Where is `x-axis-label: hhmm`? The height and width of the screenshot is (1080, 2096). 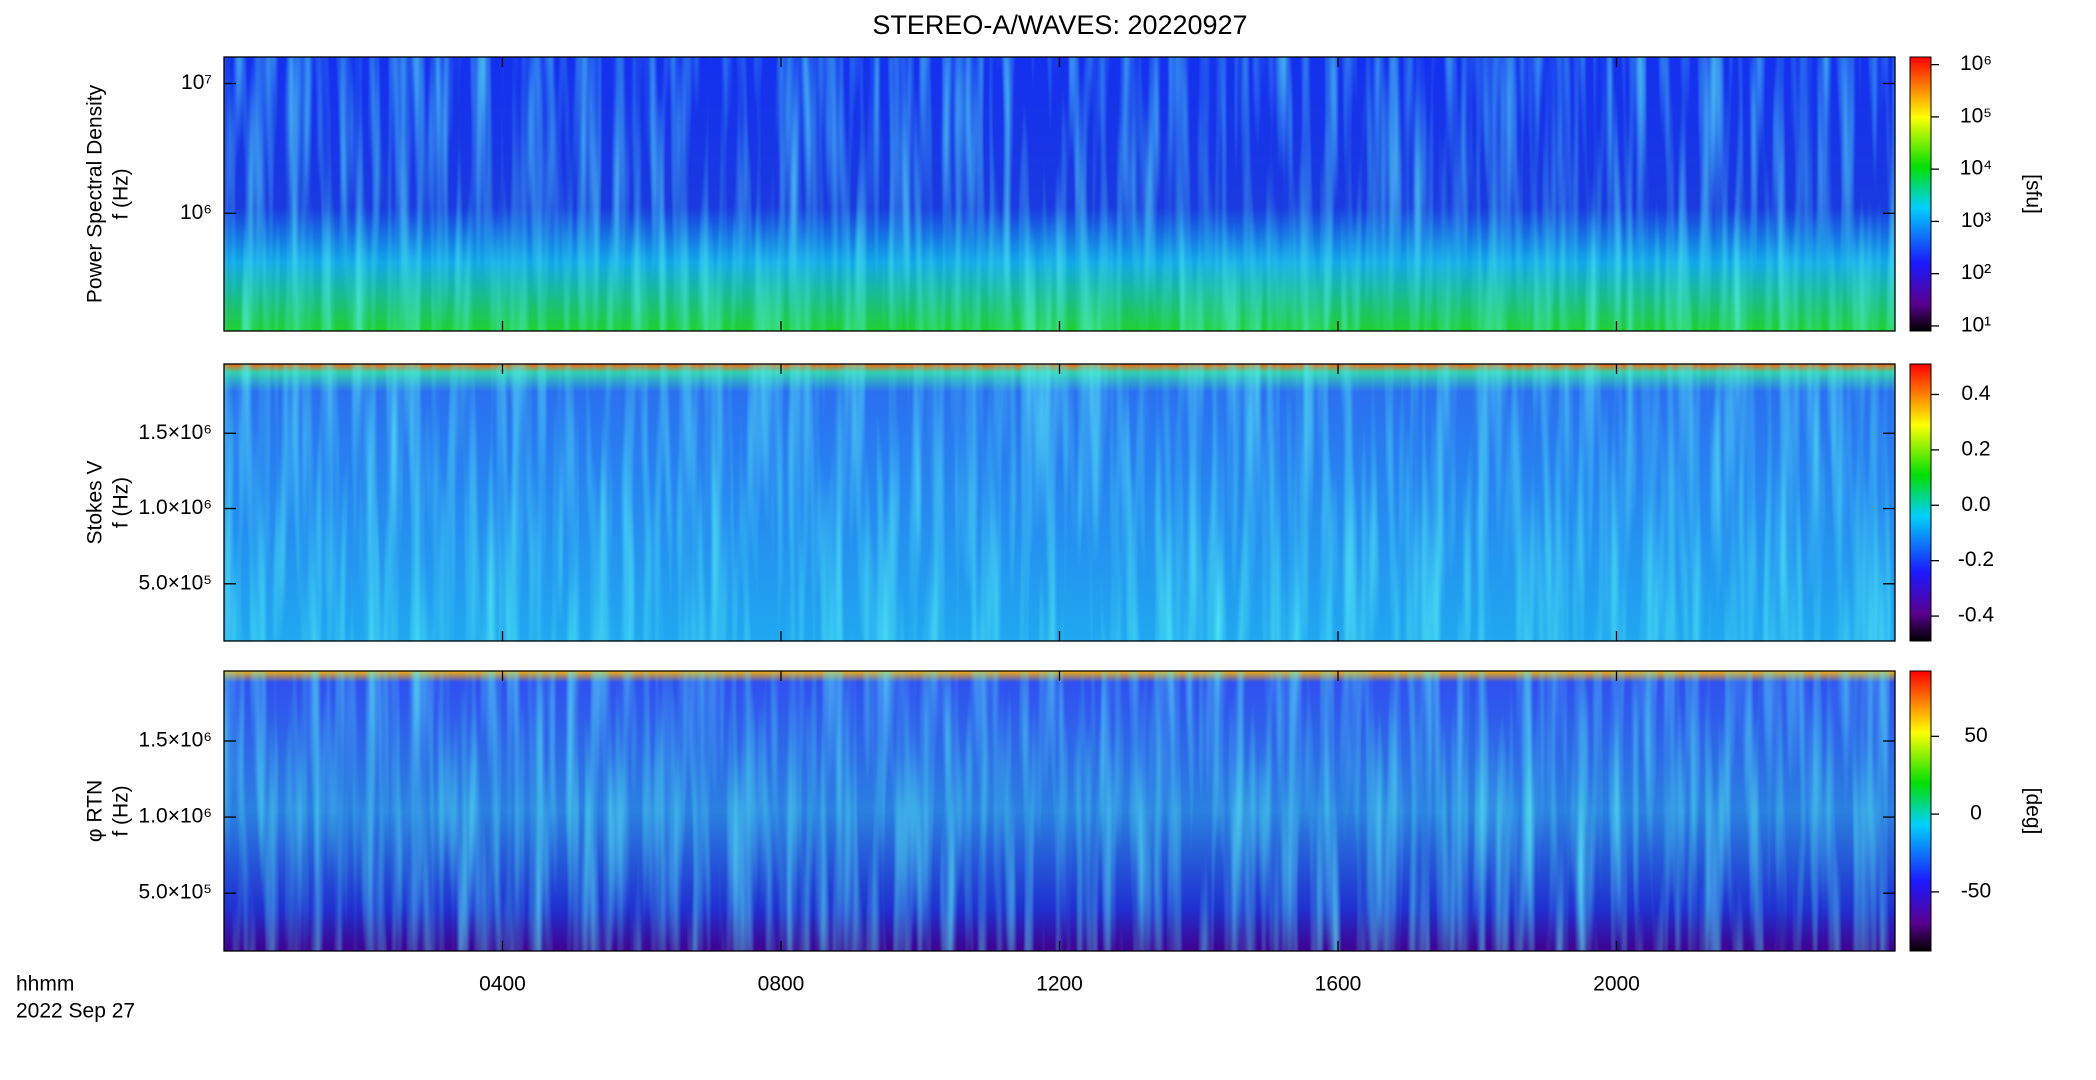 x-axis-label: hhmm is located at coordinates (45, 984).